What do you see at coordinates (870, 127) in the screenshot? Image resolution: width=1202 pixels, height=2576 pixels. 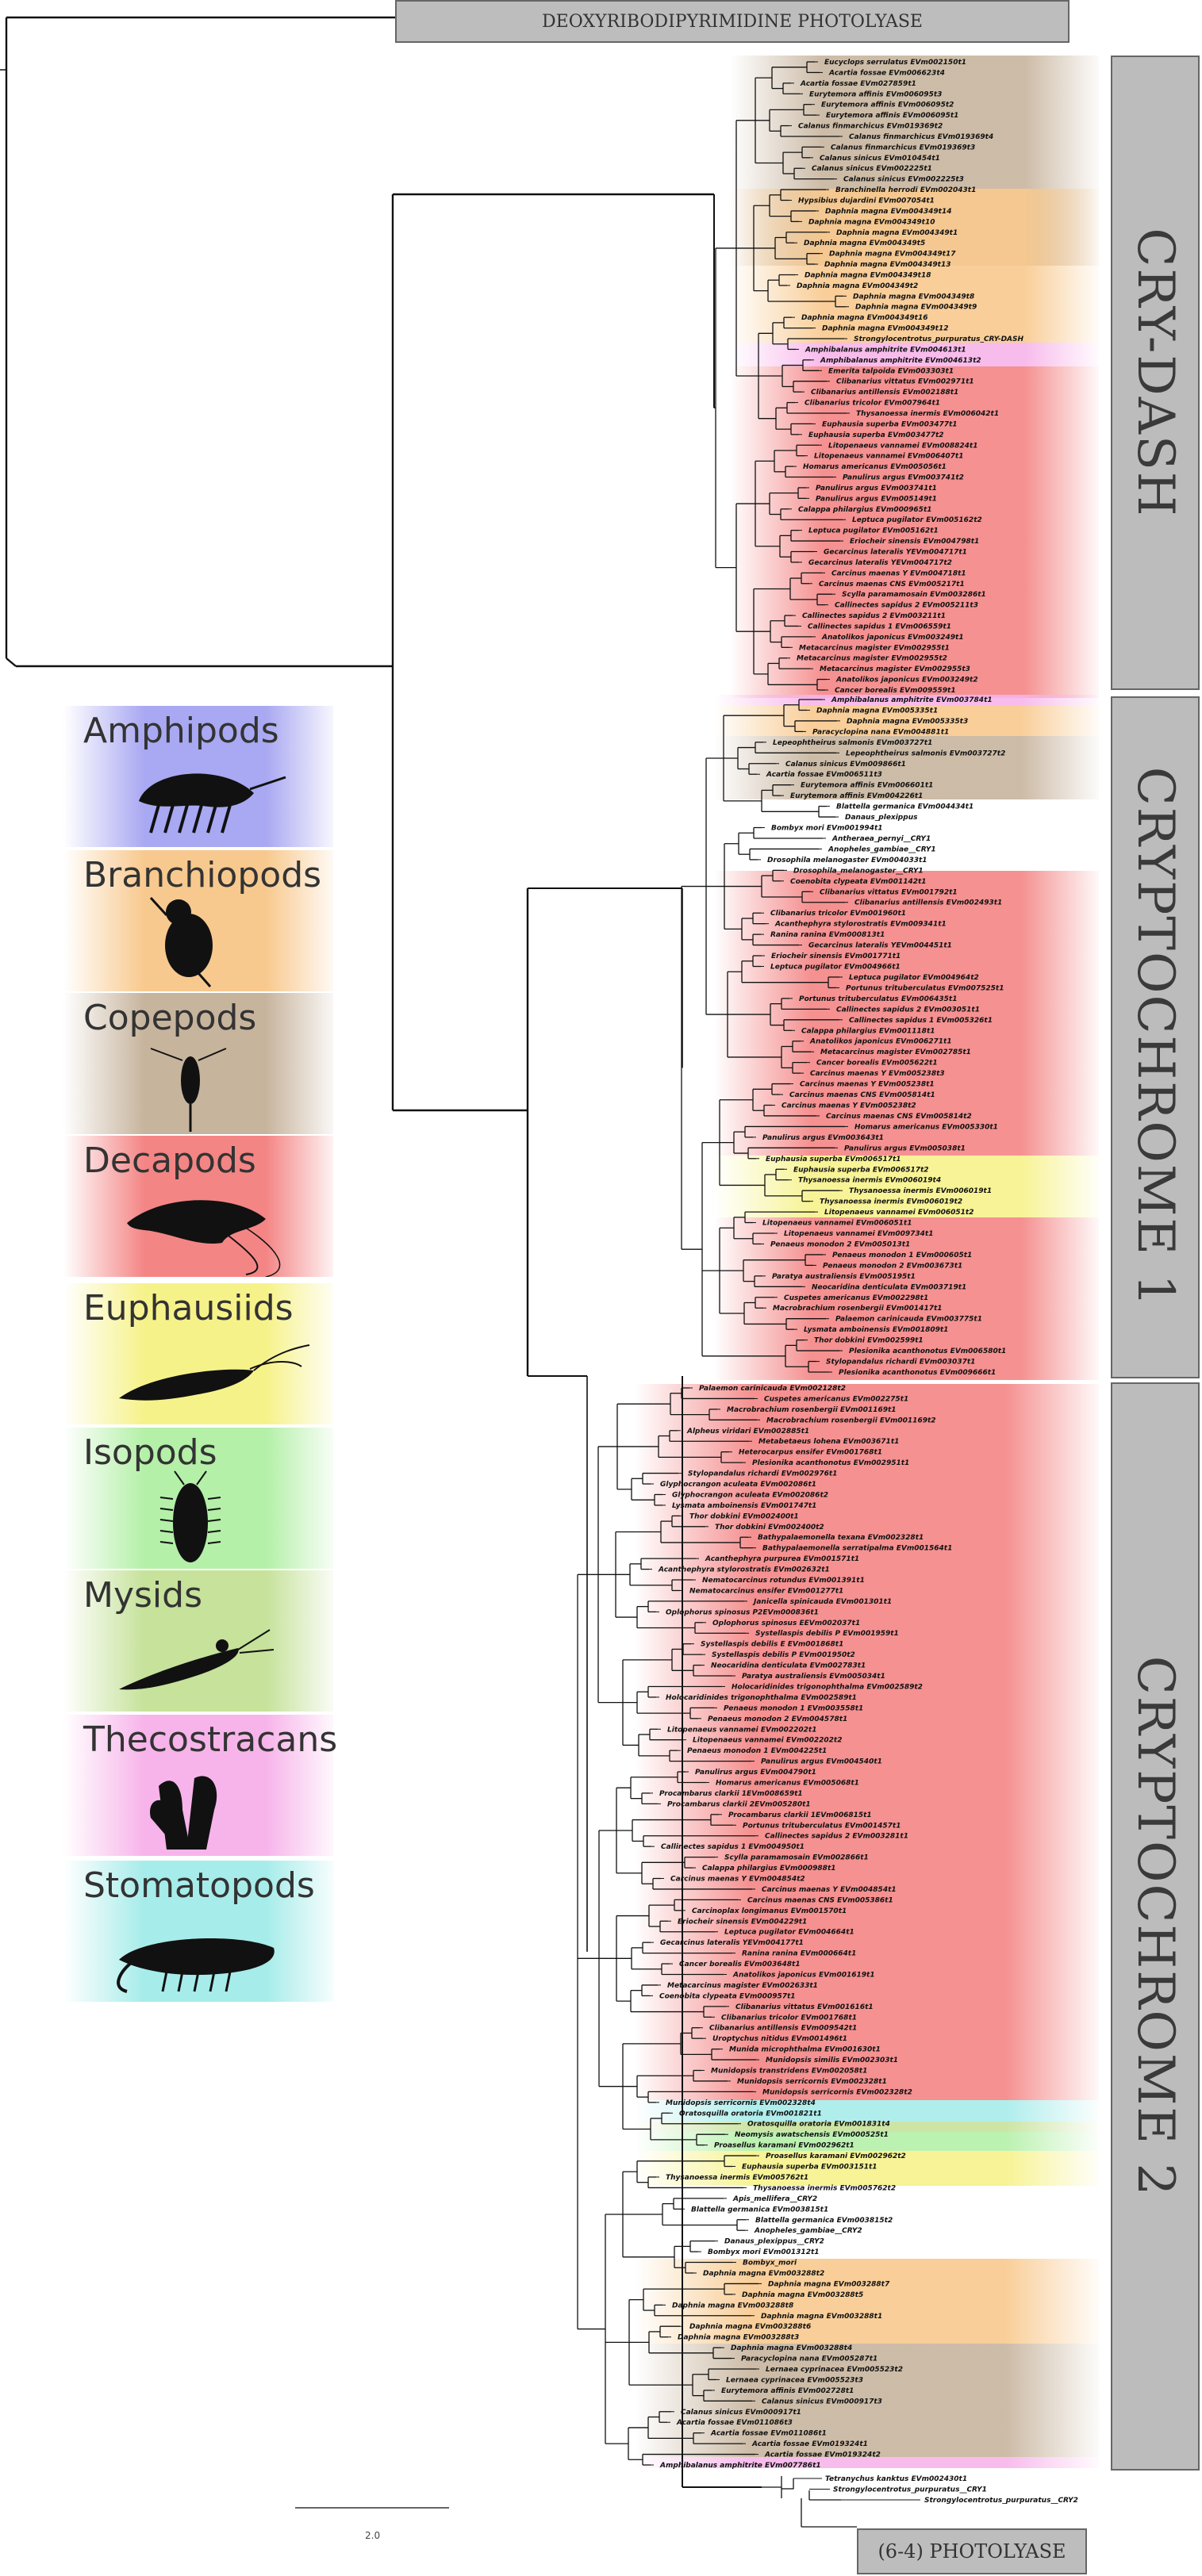 I see `taxon-label: Calanus finmarchicus EVm019369t2` at bounding box center [870, 127].